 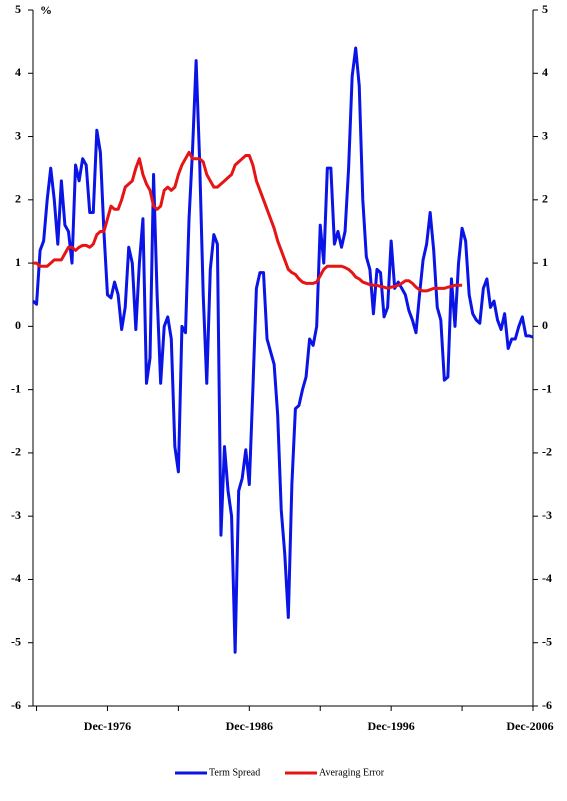 What do you see at coordinates (547, 578) in the screenshot?
I see `y2-tick-label: -4` at bounding box center [547, 578].